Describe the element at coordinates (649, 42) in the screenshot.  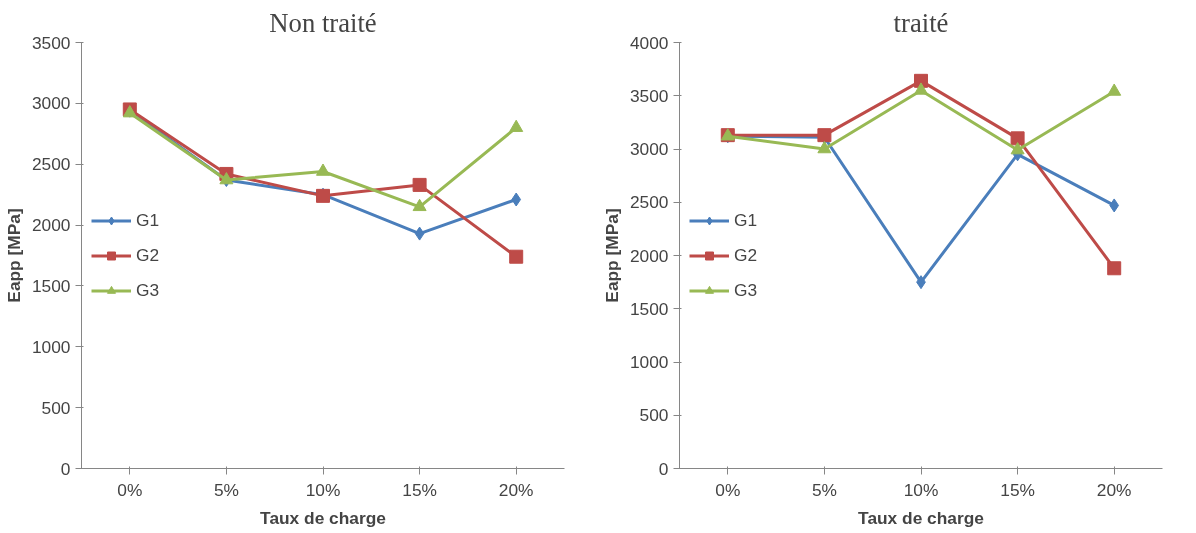
I see `y-tick-label: 4000` at that location.